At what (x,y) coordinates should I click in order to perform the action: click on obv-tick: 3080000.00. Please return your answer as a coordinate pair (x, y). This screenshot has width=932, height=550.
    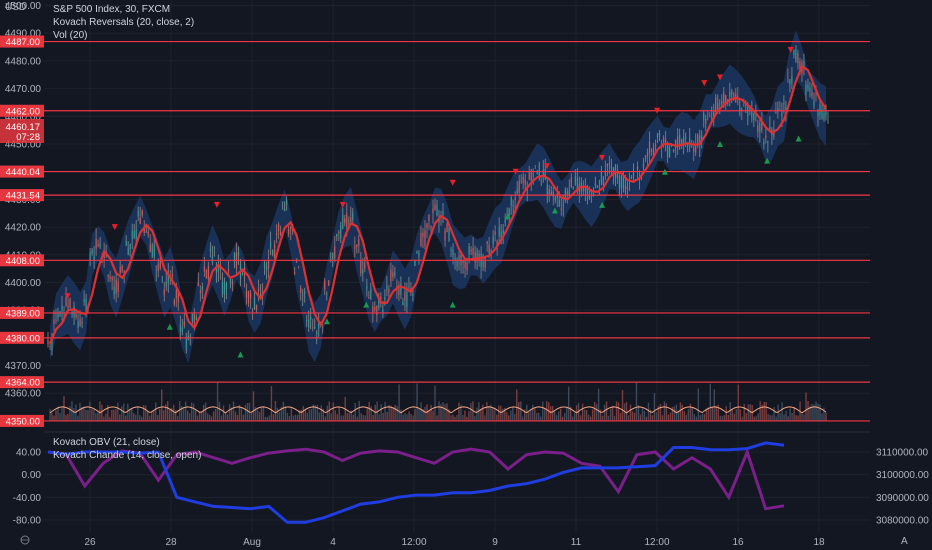
    Looking at the image, I should click on (902, 521).